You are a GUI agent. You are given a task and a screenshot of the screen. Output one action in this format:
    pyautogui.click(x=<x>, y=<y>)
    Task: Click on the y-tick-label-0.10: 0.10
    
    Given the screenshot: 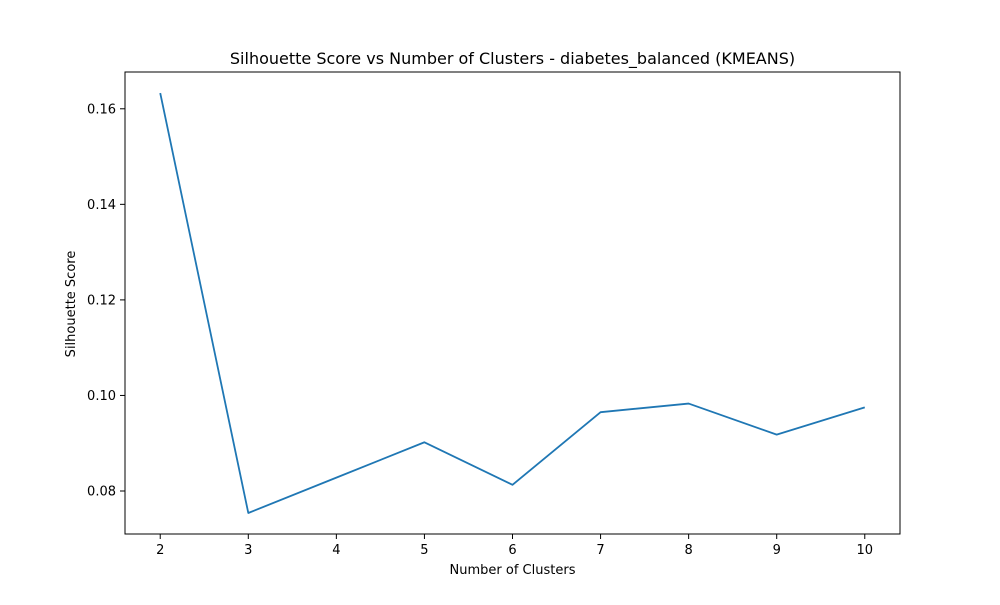 What is the action you would take?
    pyautogui.click(x=101, y=396)
    